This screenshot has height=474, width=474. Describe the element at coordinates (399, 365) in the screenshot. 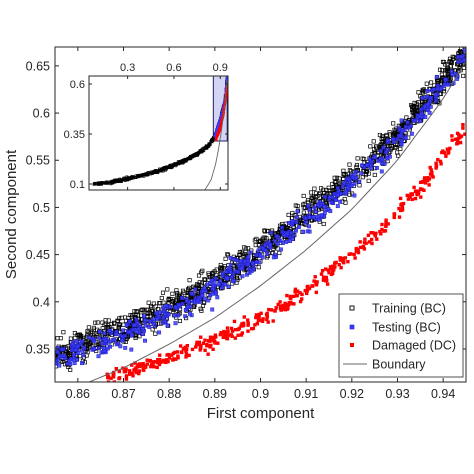

I see `legend-label-boundary: Boundary` at that location.